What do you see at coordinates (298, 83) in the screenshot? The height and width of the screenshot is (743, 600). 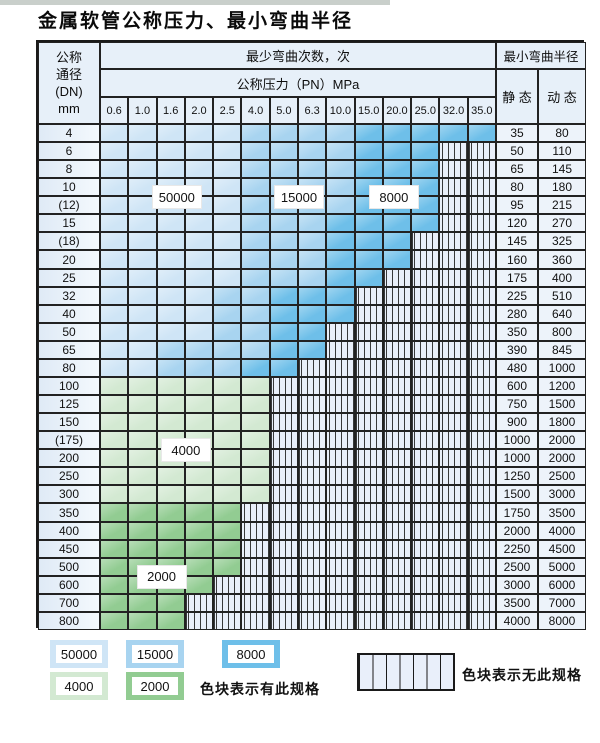 I see `pressure-header-cell: 公称压力（PN）MPa` at bounding box center [298, 83].